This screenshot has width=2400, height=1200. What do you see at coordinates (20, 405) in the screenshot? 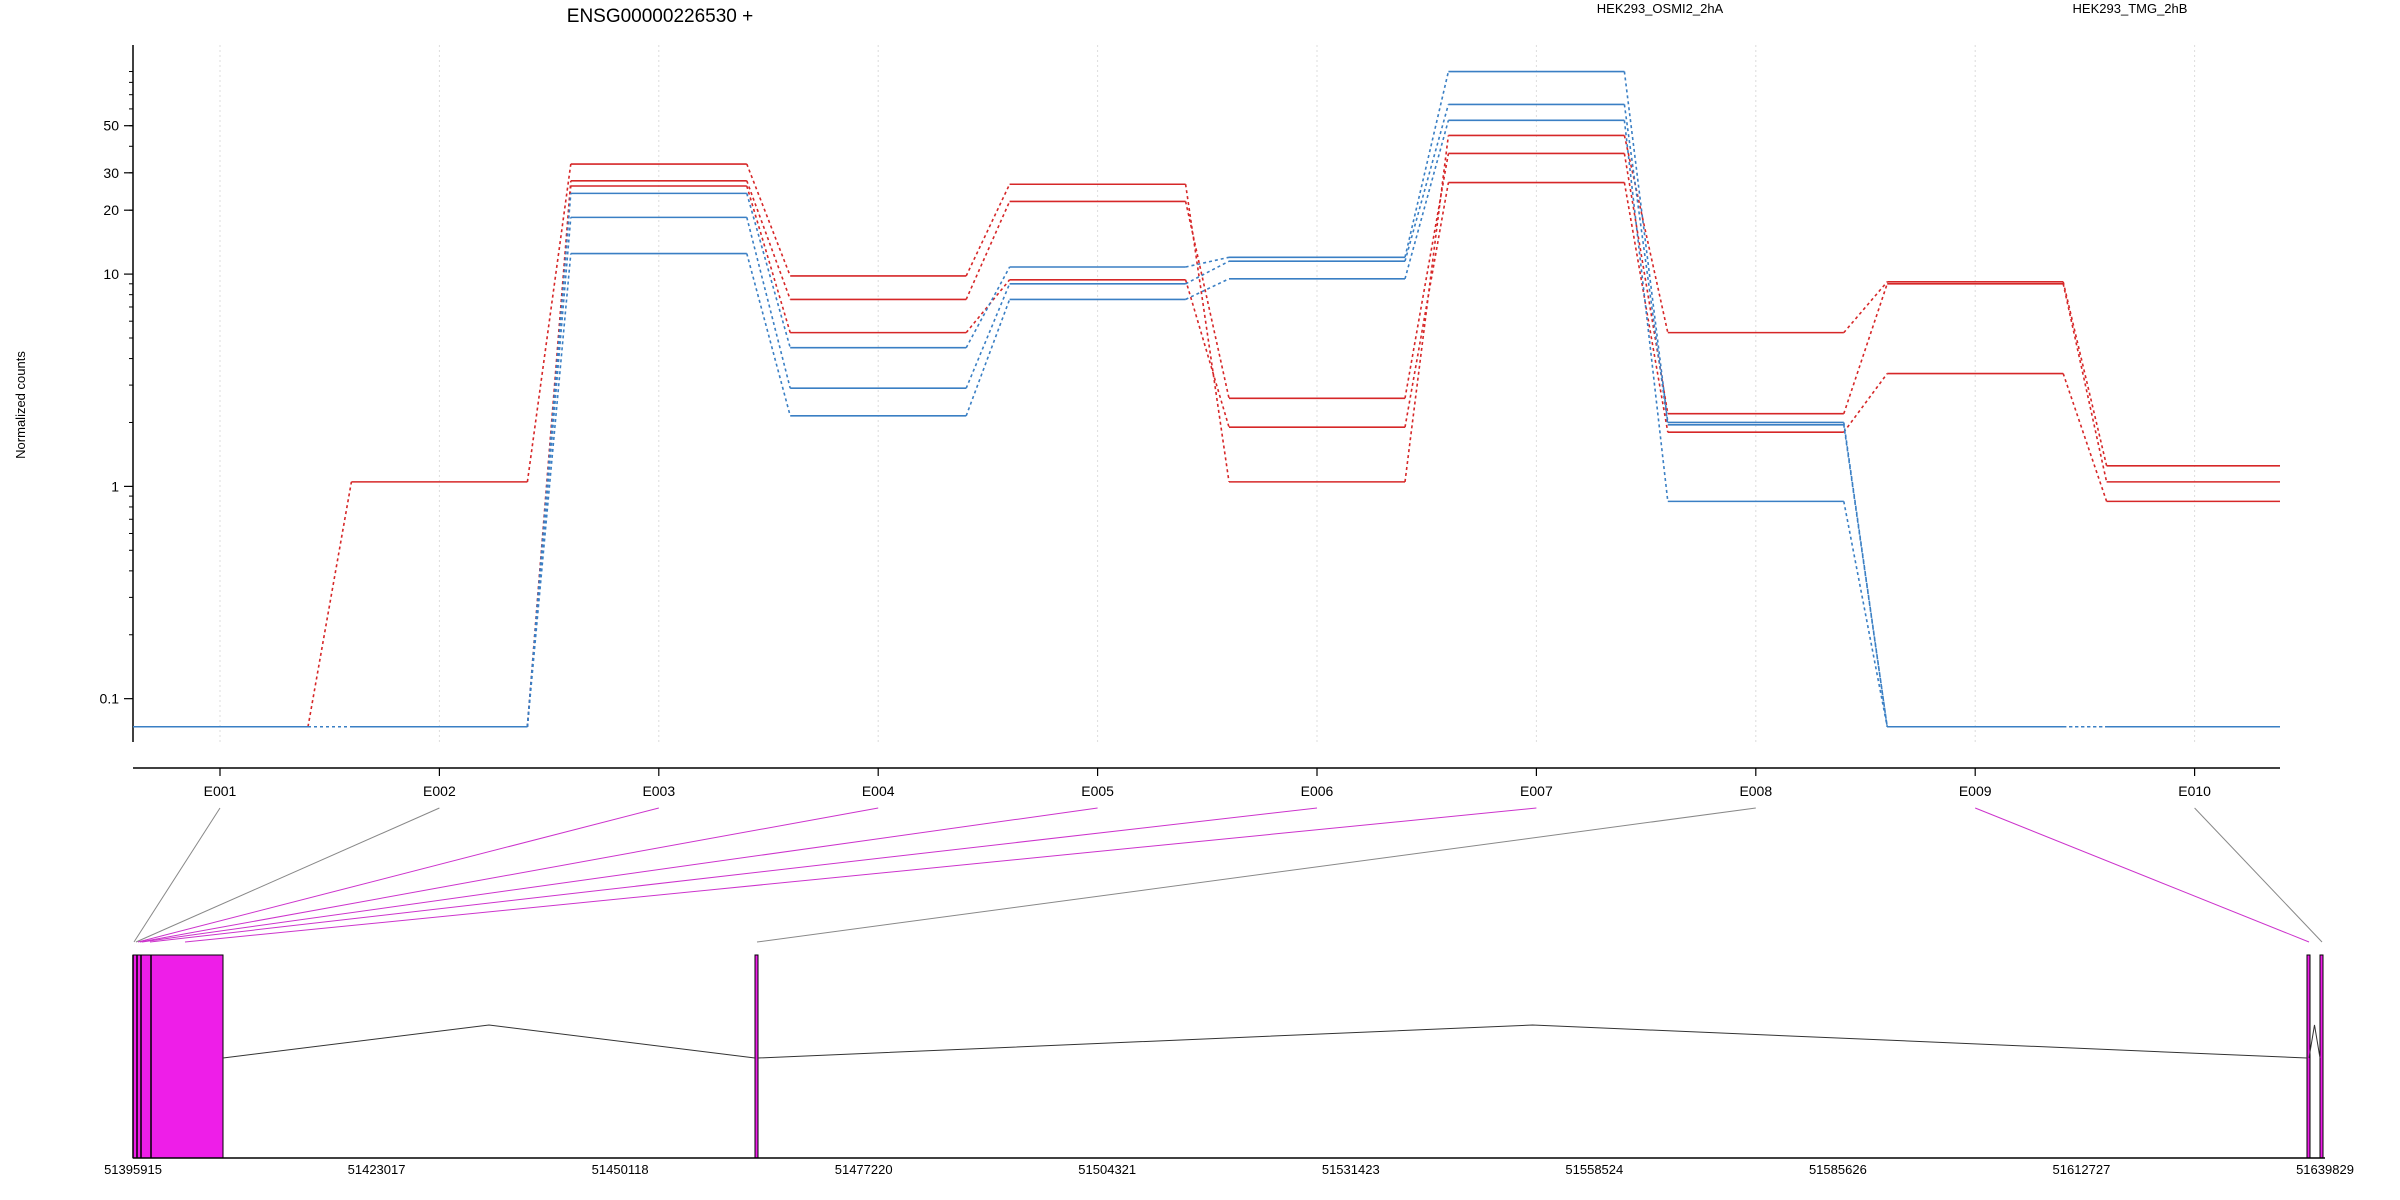
I see `y-axis-title: Normalized counts` at bounding box center [20, 405].